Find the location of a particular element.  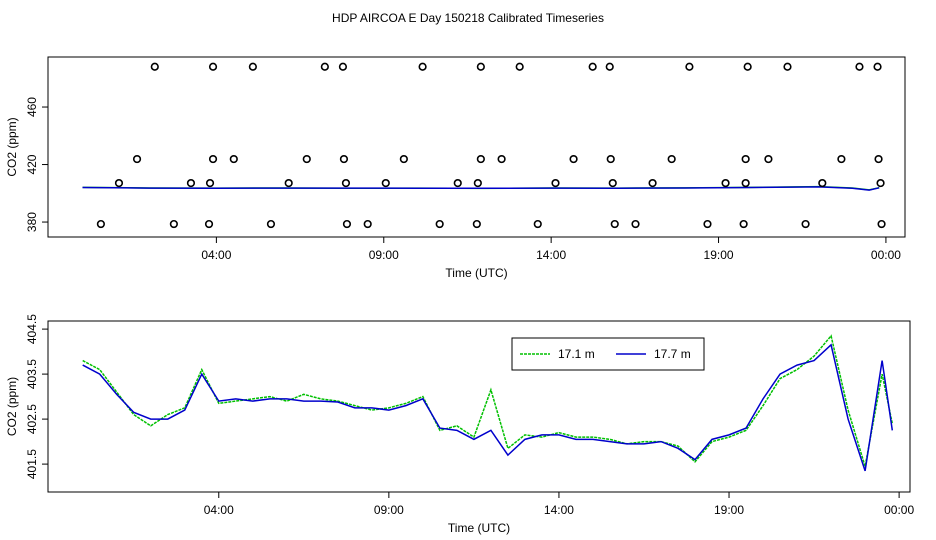

y-tick-label: 420 is located at coordinates (32, 164).